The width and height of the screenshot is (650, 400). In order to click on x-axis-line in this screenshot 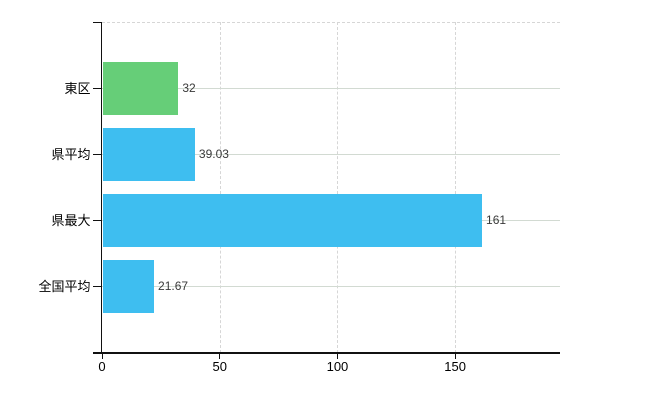, I will do `click(326, 353)`.